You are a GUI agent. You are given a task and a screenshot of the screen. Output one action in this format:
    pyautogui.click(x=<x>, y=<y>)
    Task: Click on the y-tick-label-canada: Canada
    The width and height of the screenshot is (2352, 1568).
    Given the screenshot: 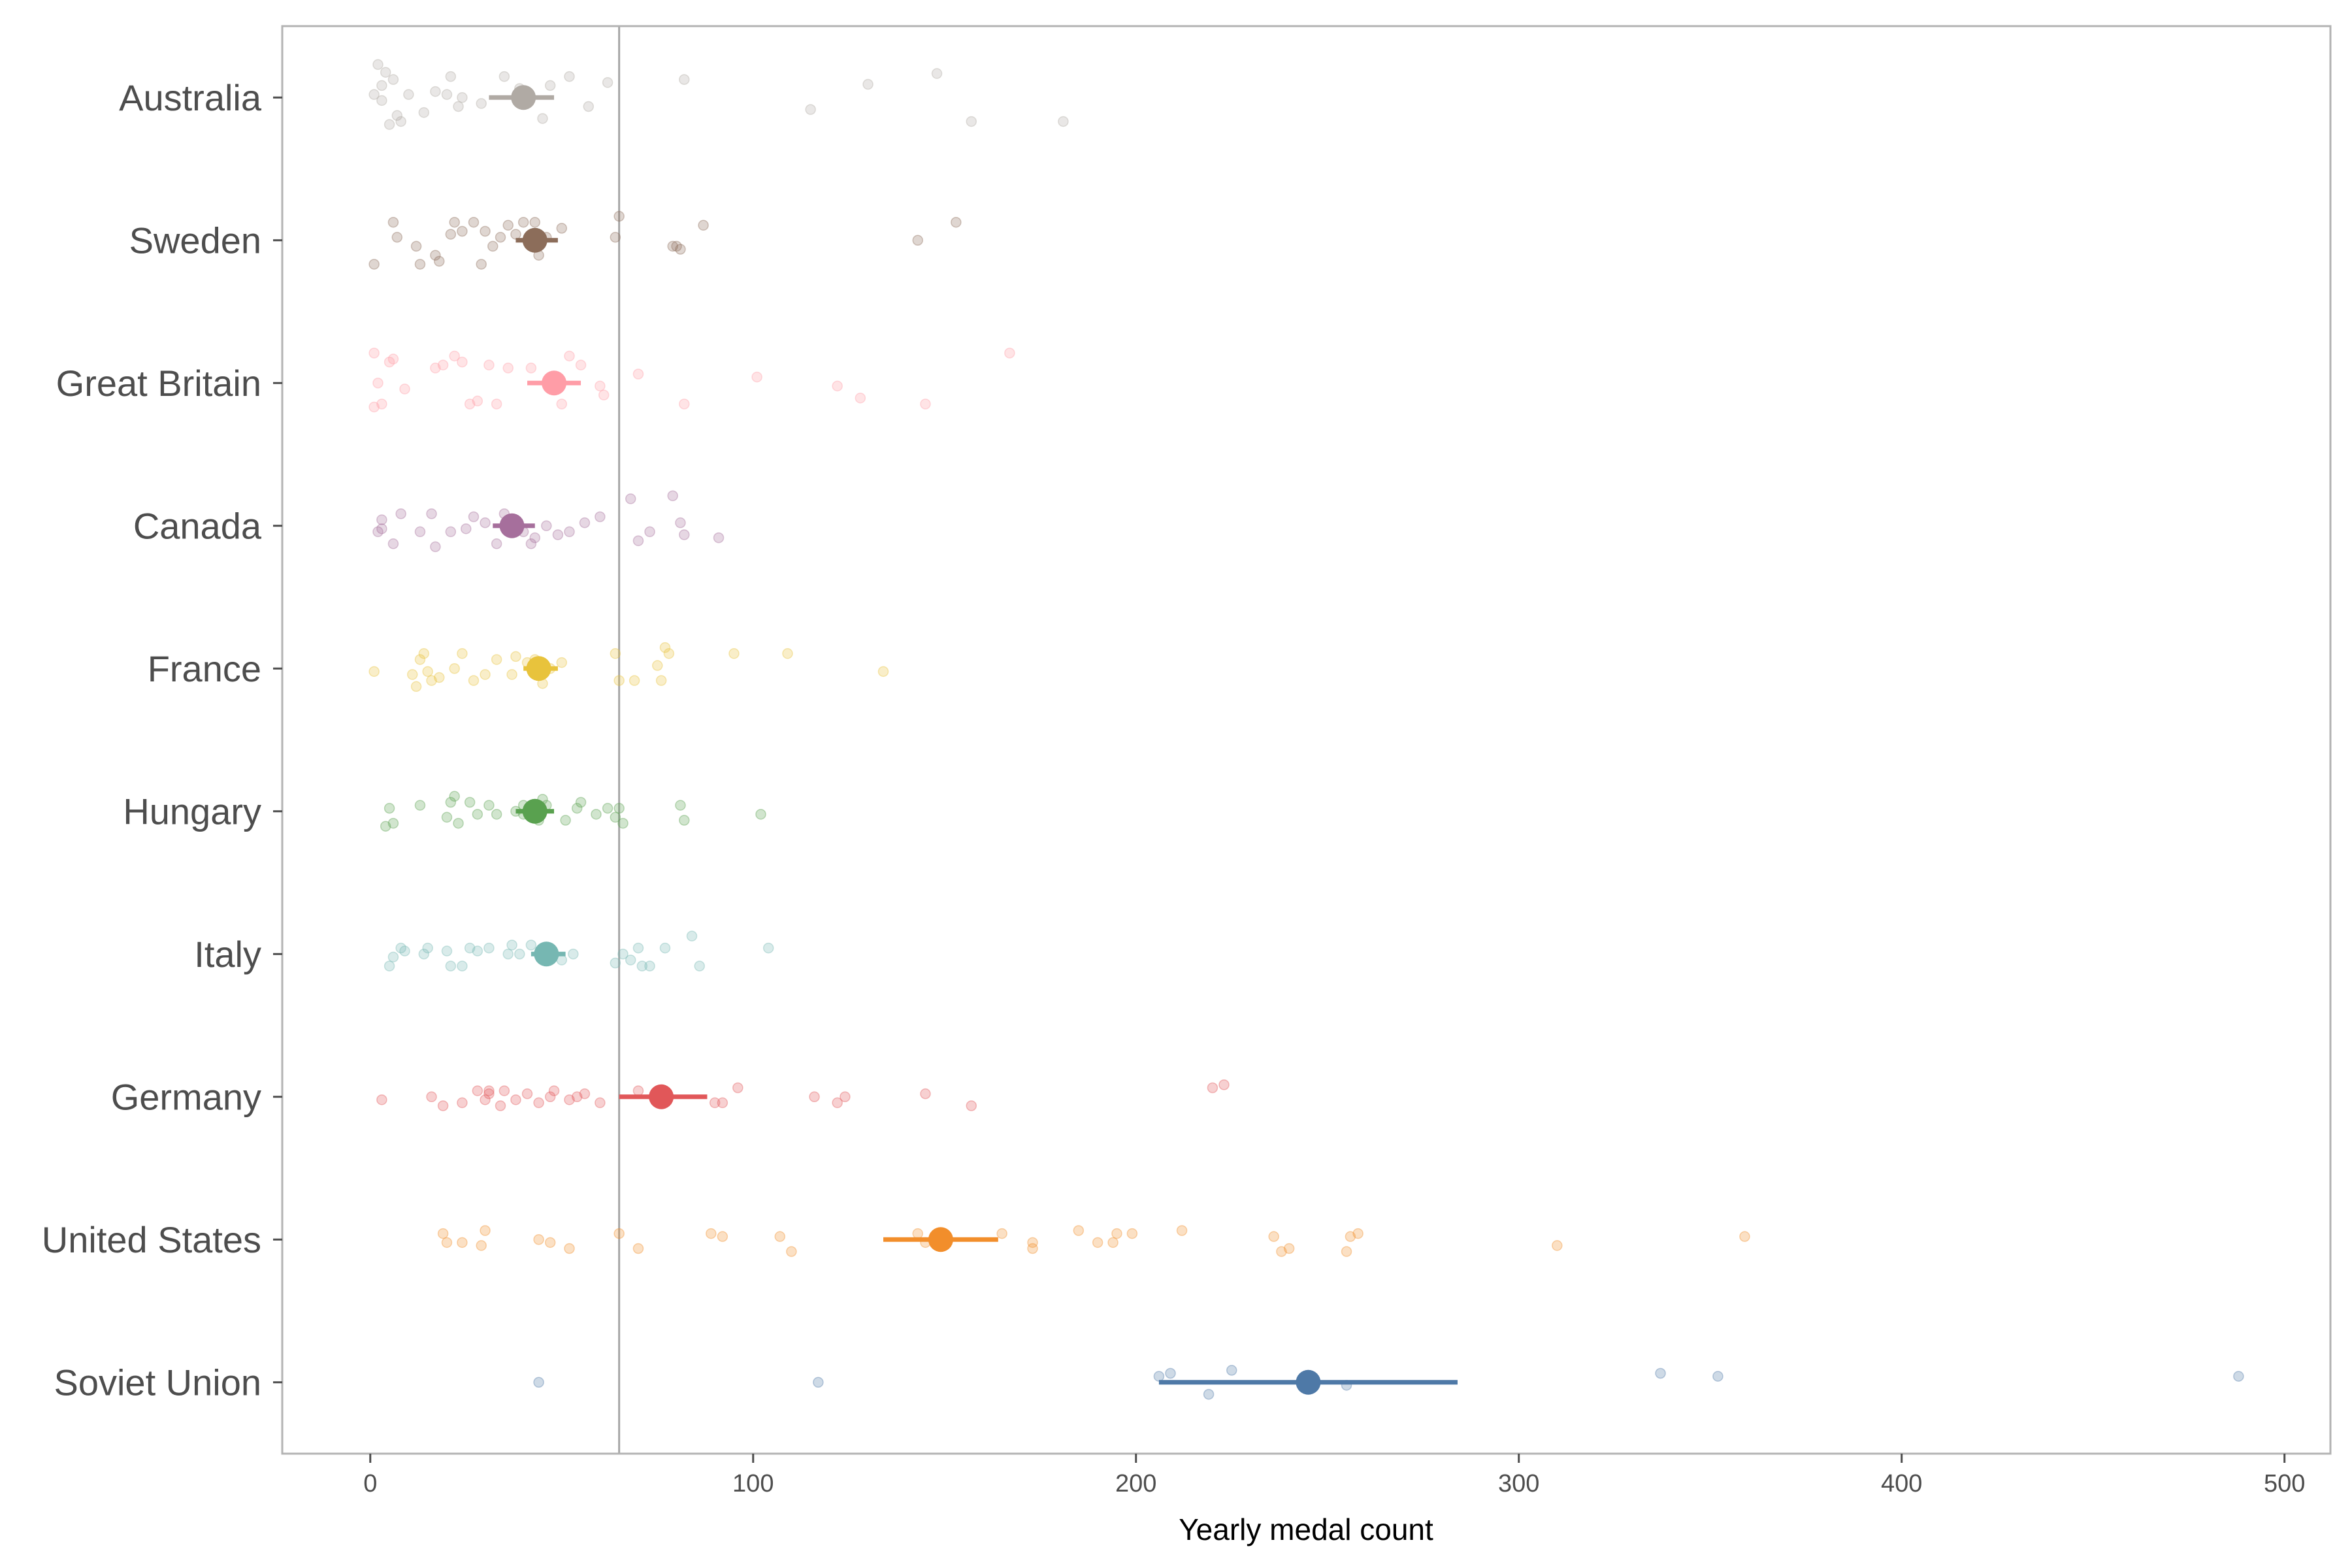 What is the action you would take?
    pyautogui.click(x=197, y=525)
    